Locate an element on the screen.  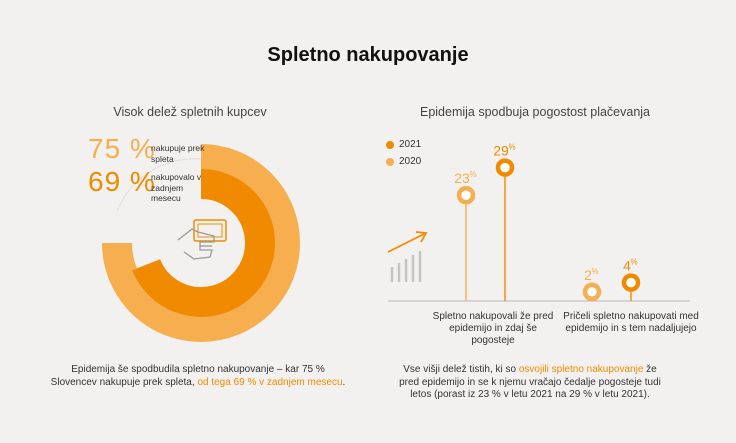
value-label-2020-cat1: 23 is located at coordinates (462, 178).